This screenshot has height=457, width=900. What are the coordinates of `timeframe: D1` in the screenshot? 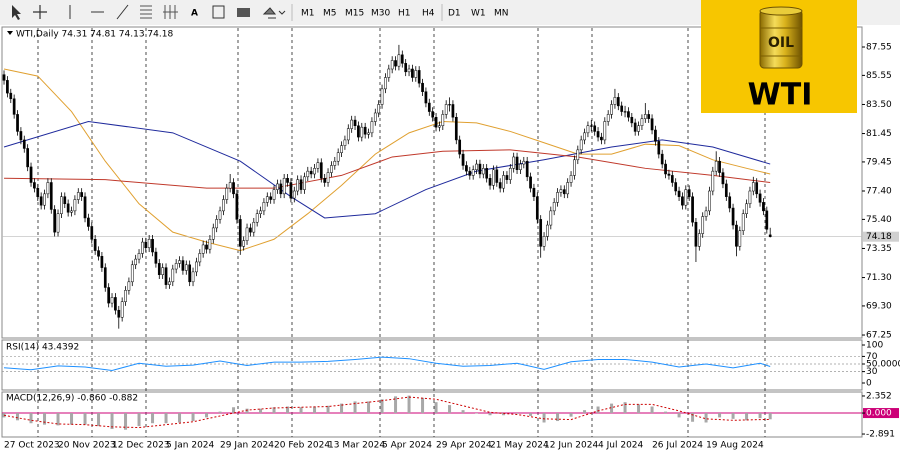 It's located at (454, 14).